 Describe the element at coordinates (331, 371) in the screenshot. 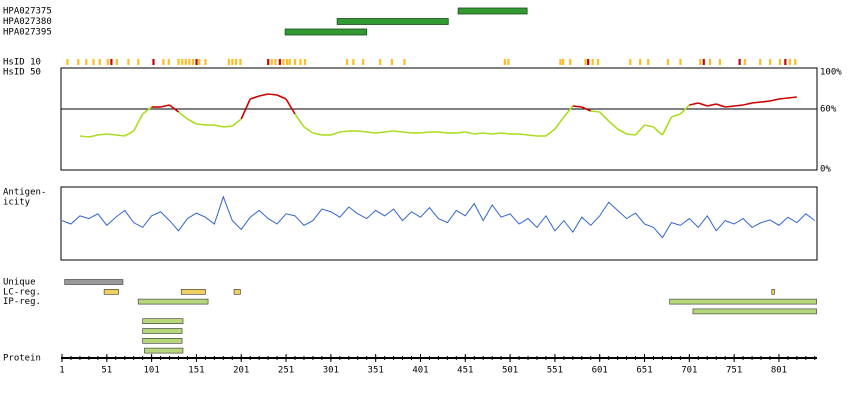

I see `x-tick-label: 301` at that location.